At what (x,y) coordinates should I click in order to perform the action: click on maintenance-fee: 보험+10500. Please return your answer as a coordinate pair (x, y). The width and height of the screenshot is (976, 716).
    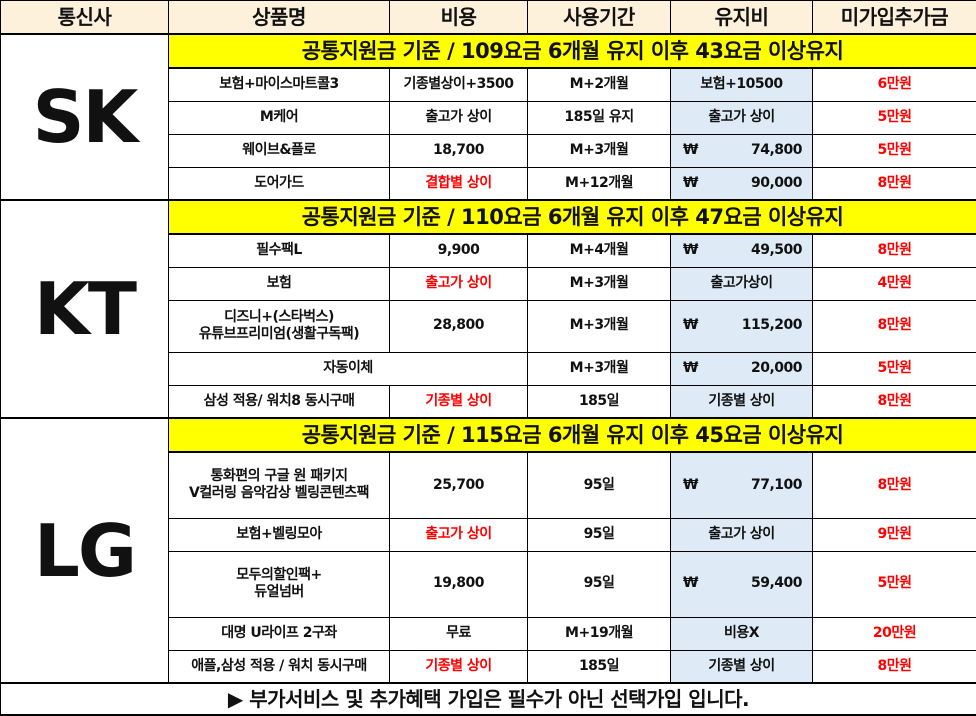
    Looking at the image, I should click on (742, 84).